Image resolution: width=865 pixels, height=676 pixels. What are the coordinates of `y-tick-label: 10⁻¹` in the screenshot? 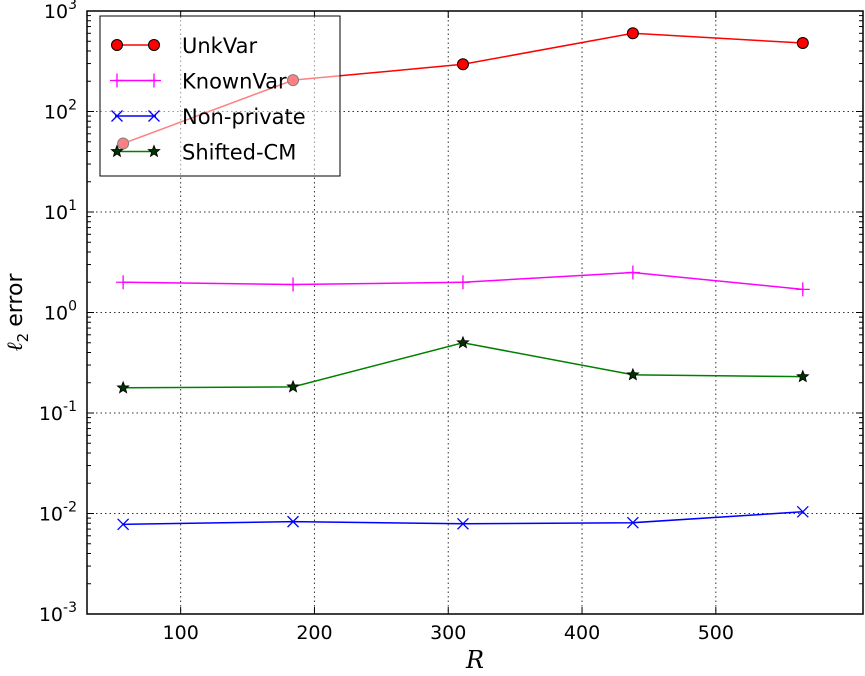 It's located at (58, 412).